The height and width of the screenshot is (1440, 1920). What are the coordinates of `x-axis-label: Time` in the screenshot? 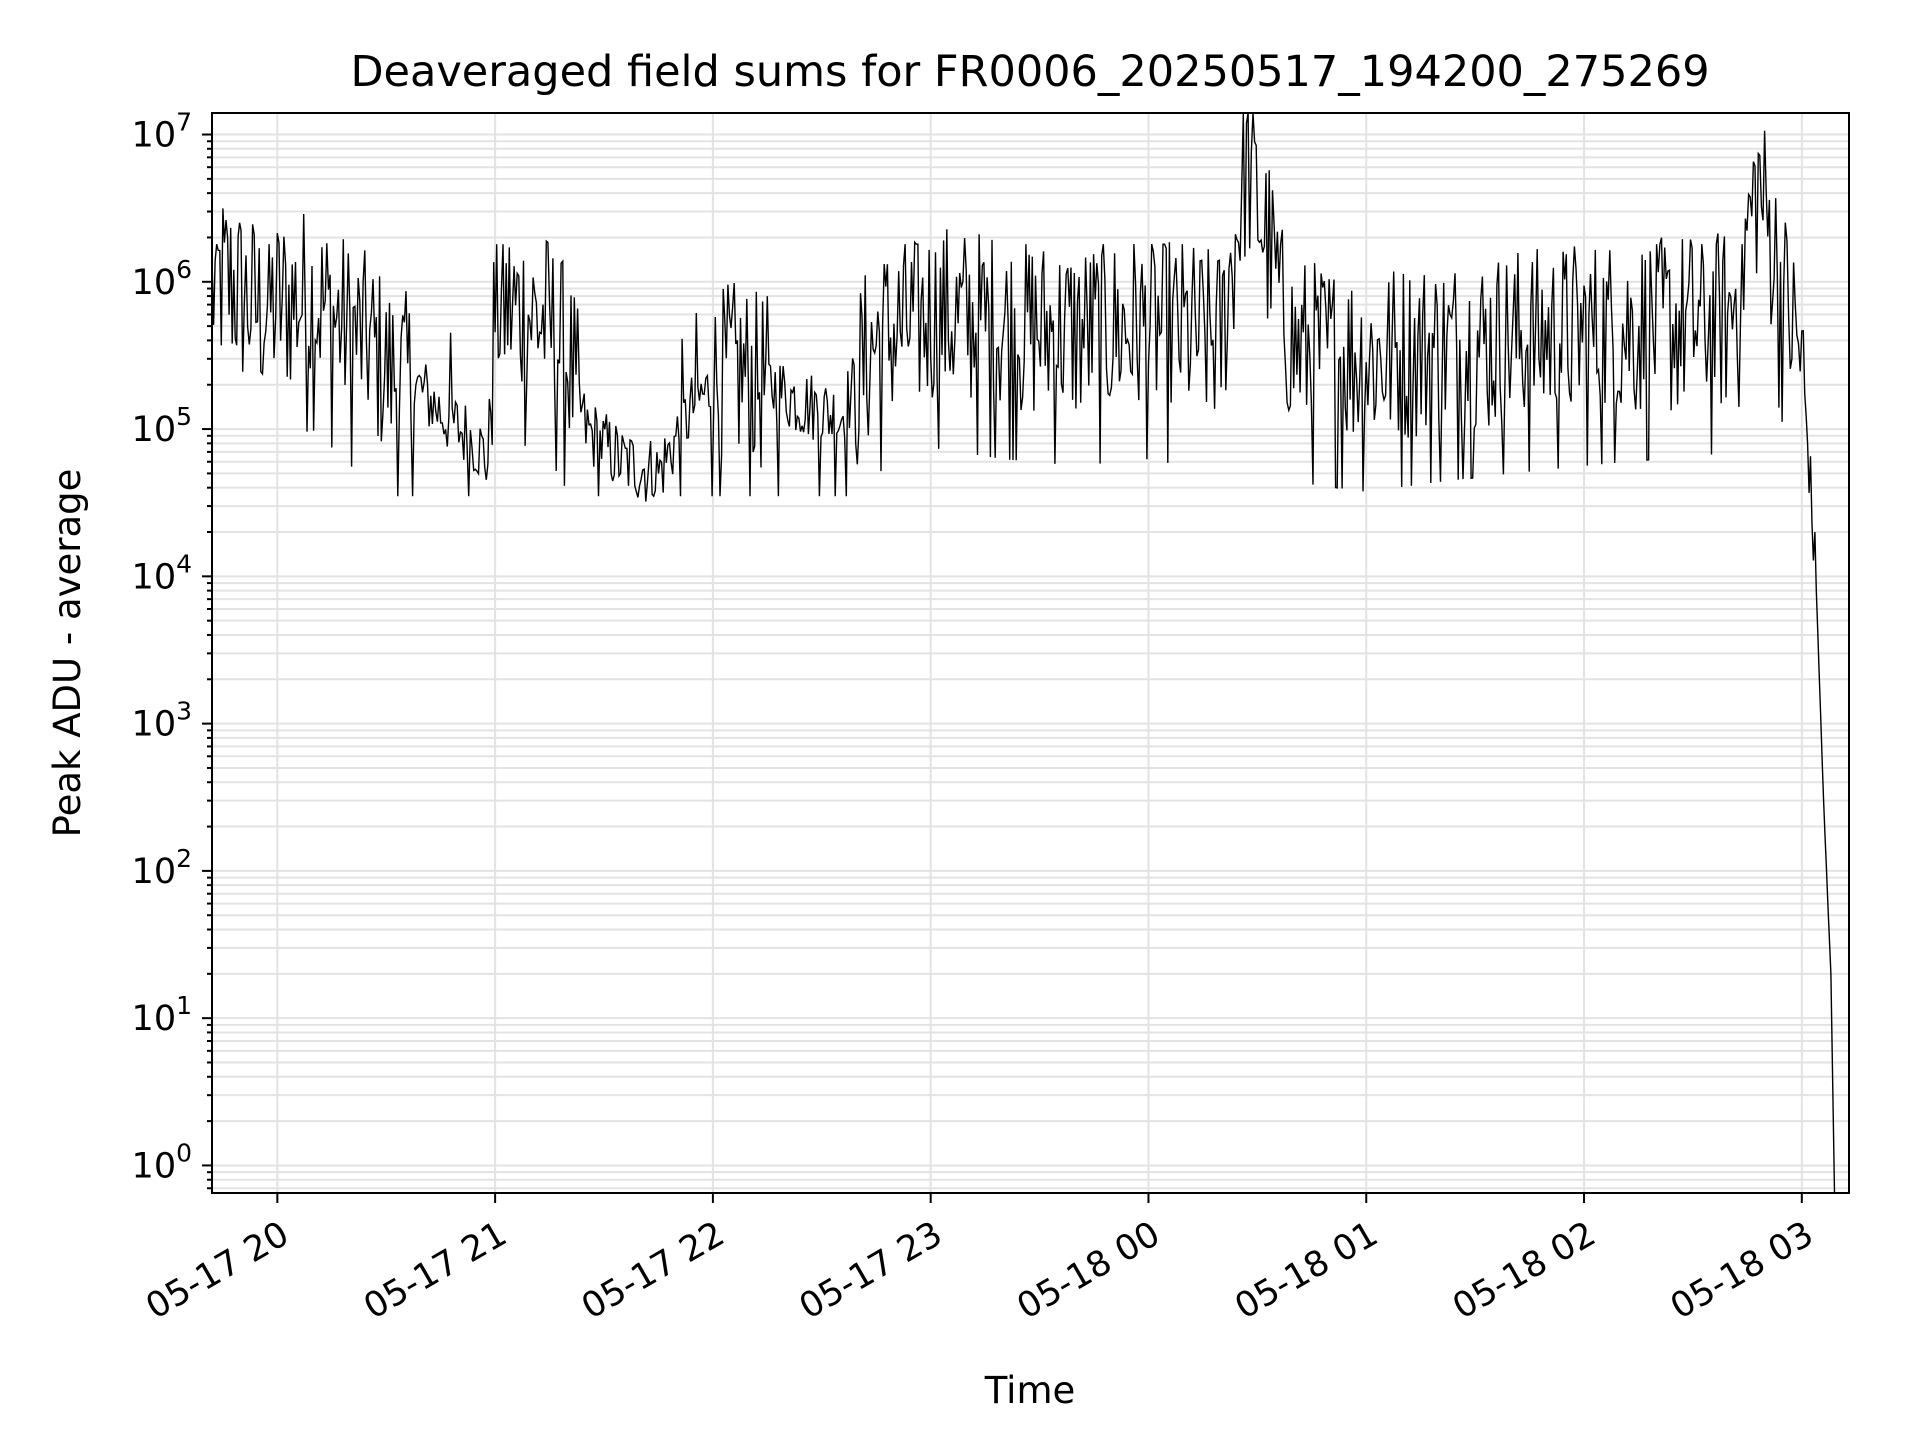 It's located at (1030, 1390).